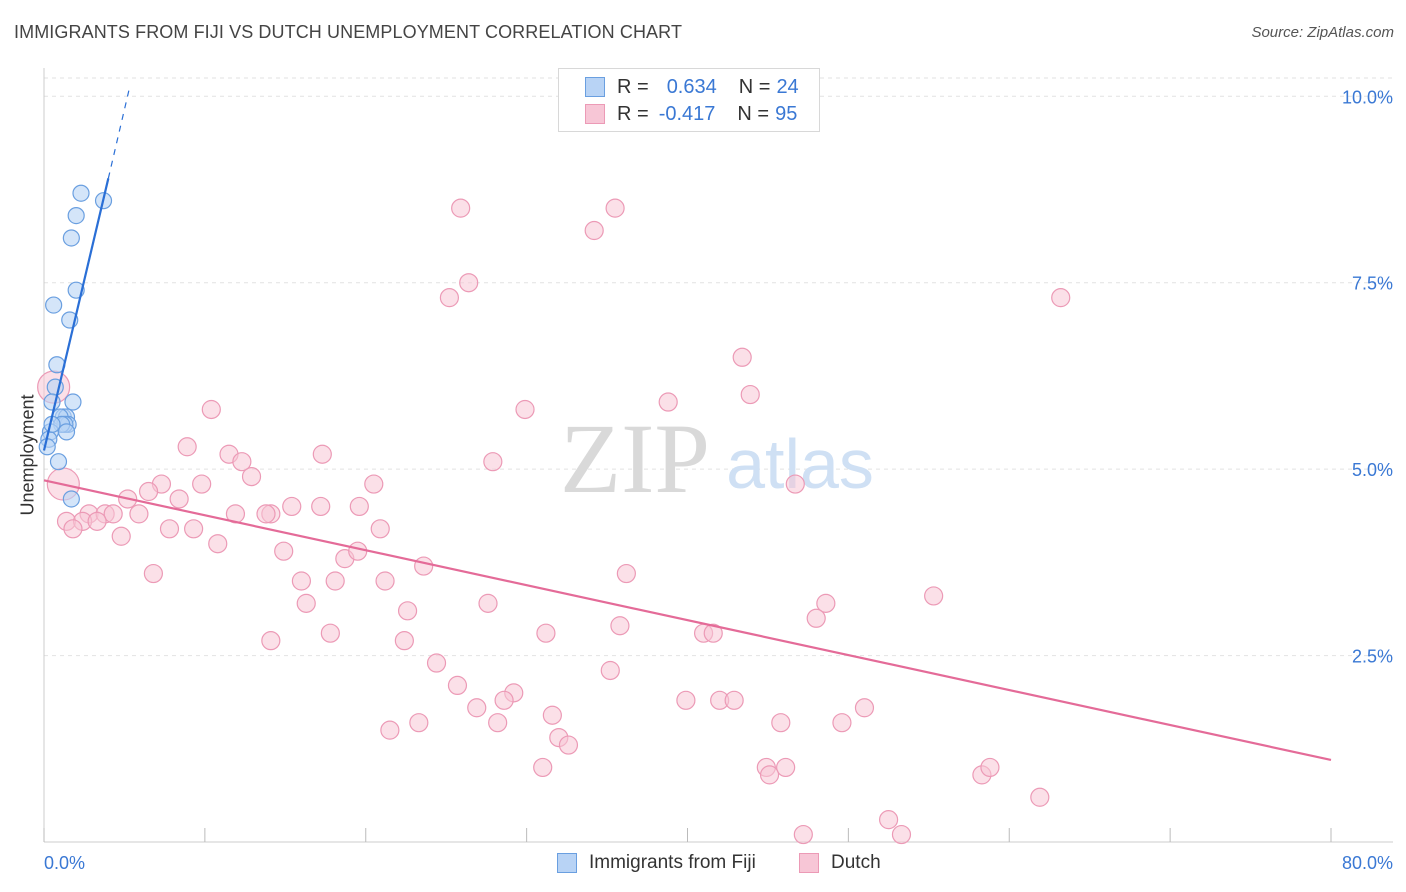 Image resolution: width=1406 pixels, height=892 pixels. I want to click on watermark-zip: ZIP, so click(635, 458).